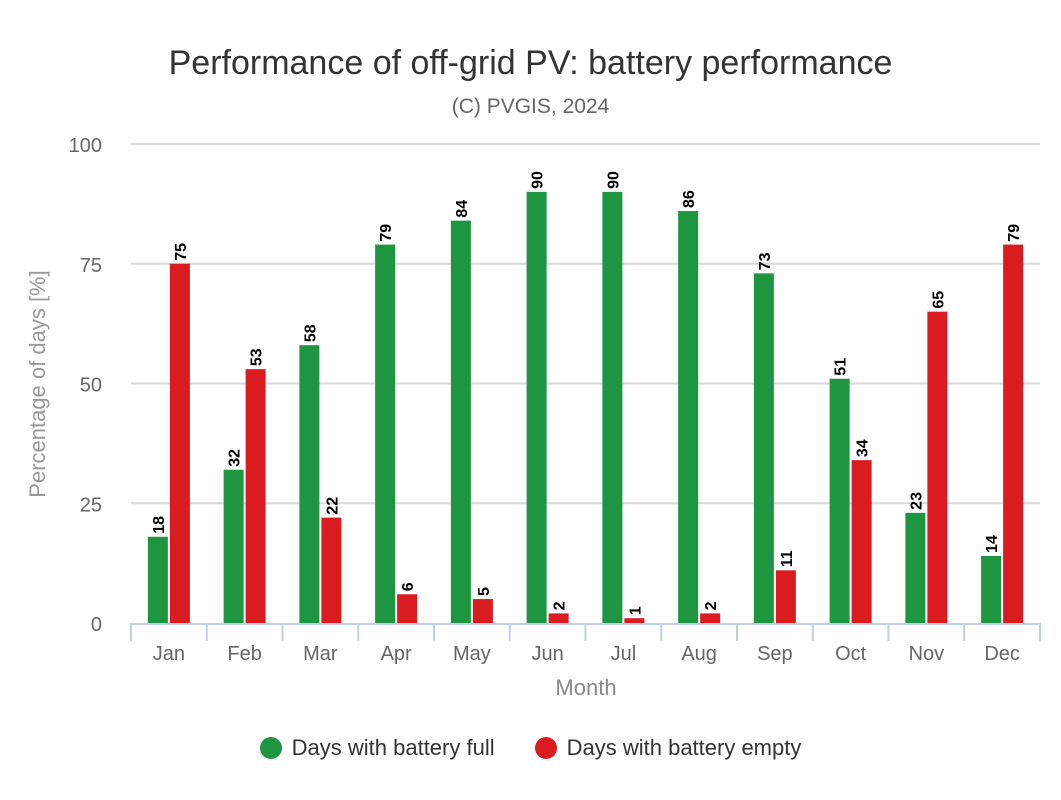  I want to click on legend-item-battery-empty: Days with battery empty, so click(668, 748).